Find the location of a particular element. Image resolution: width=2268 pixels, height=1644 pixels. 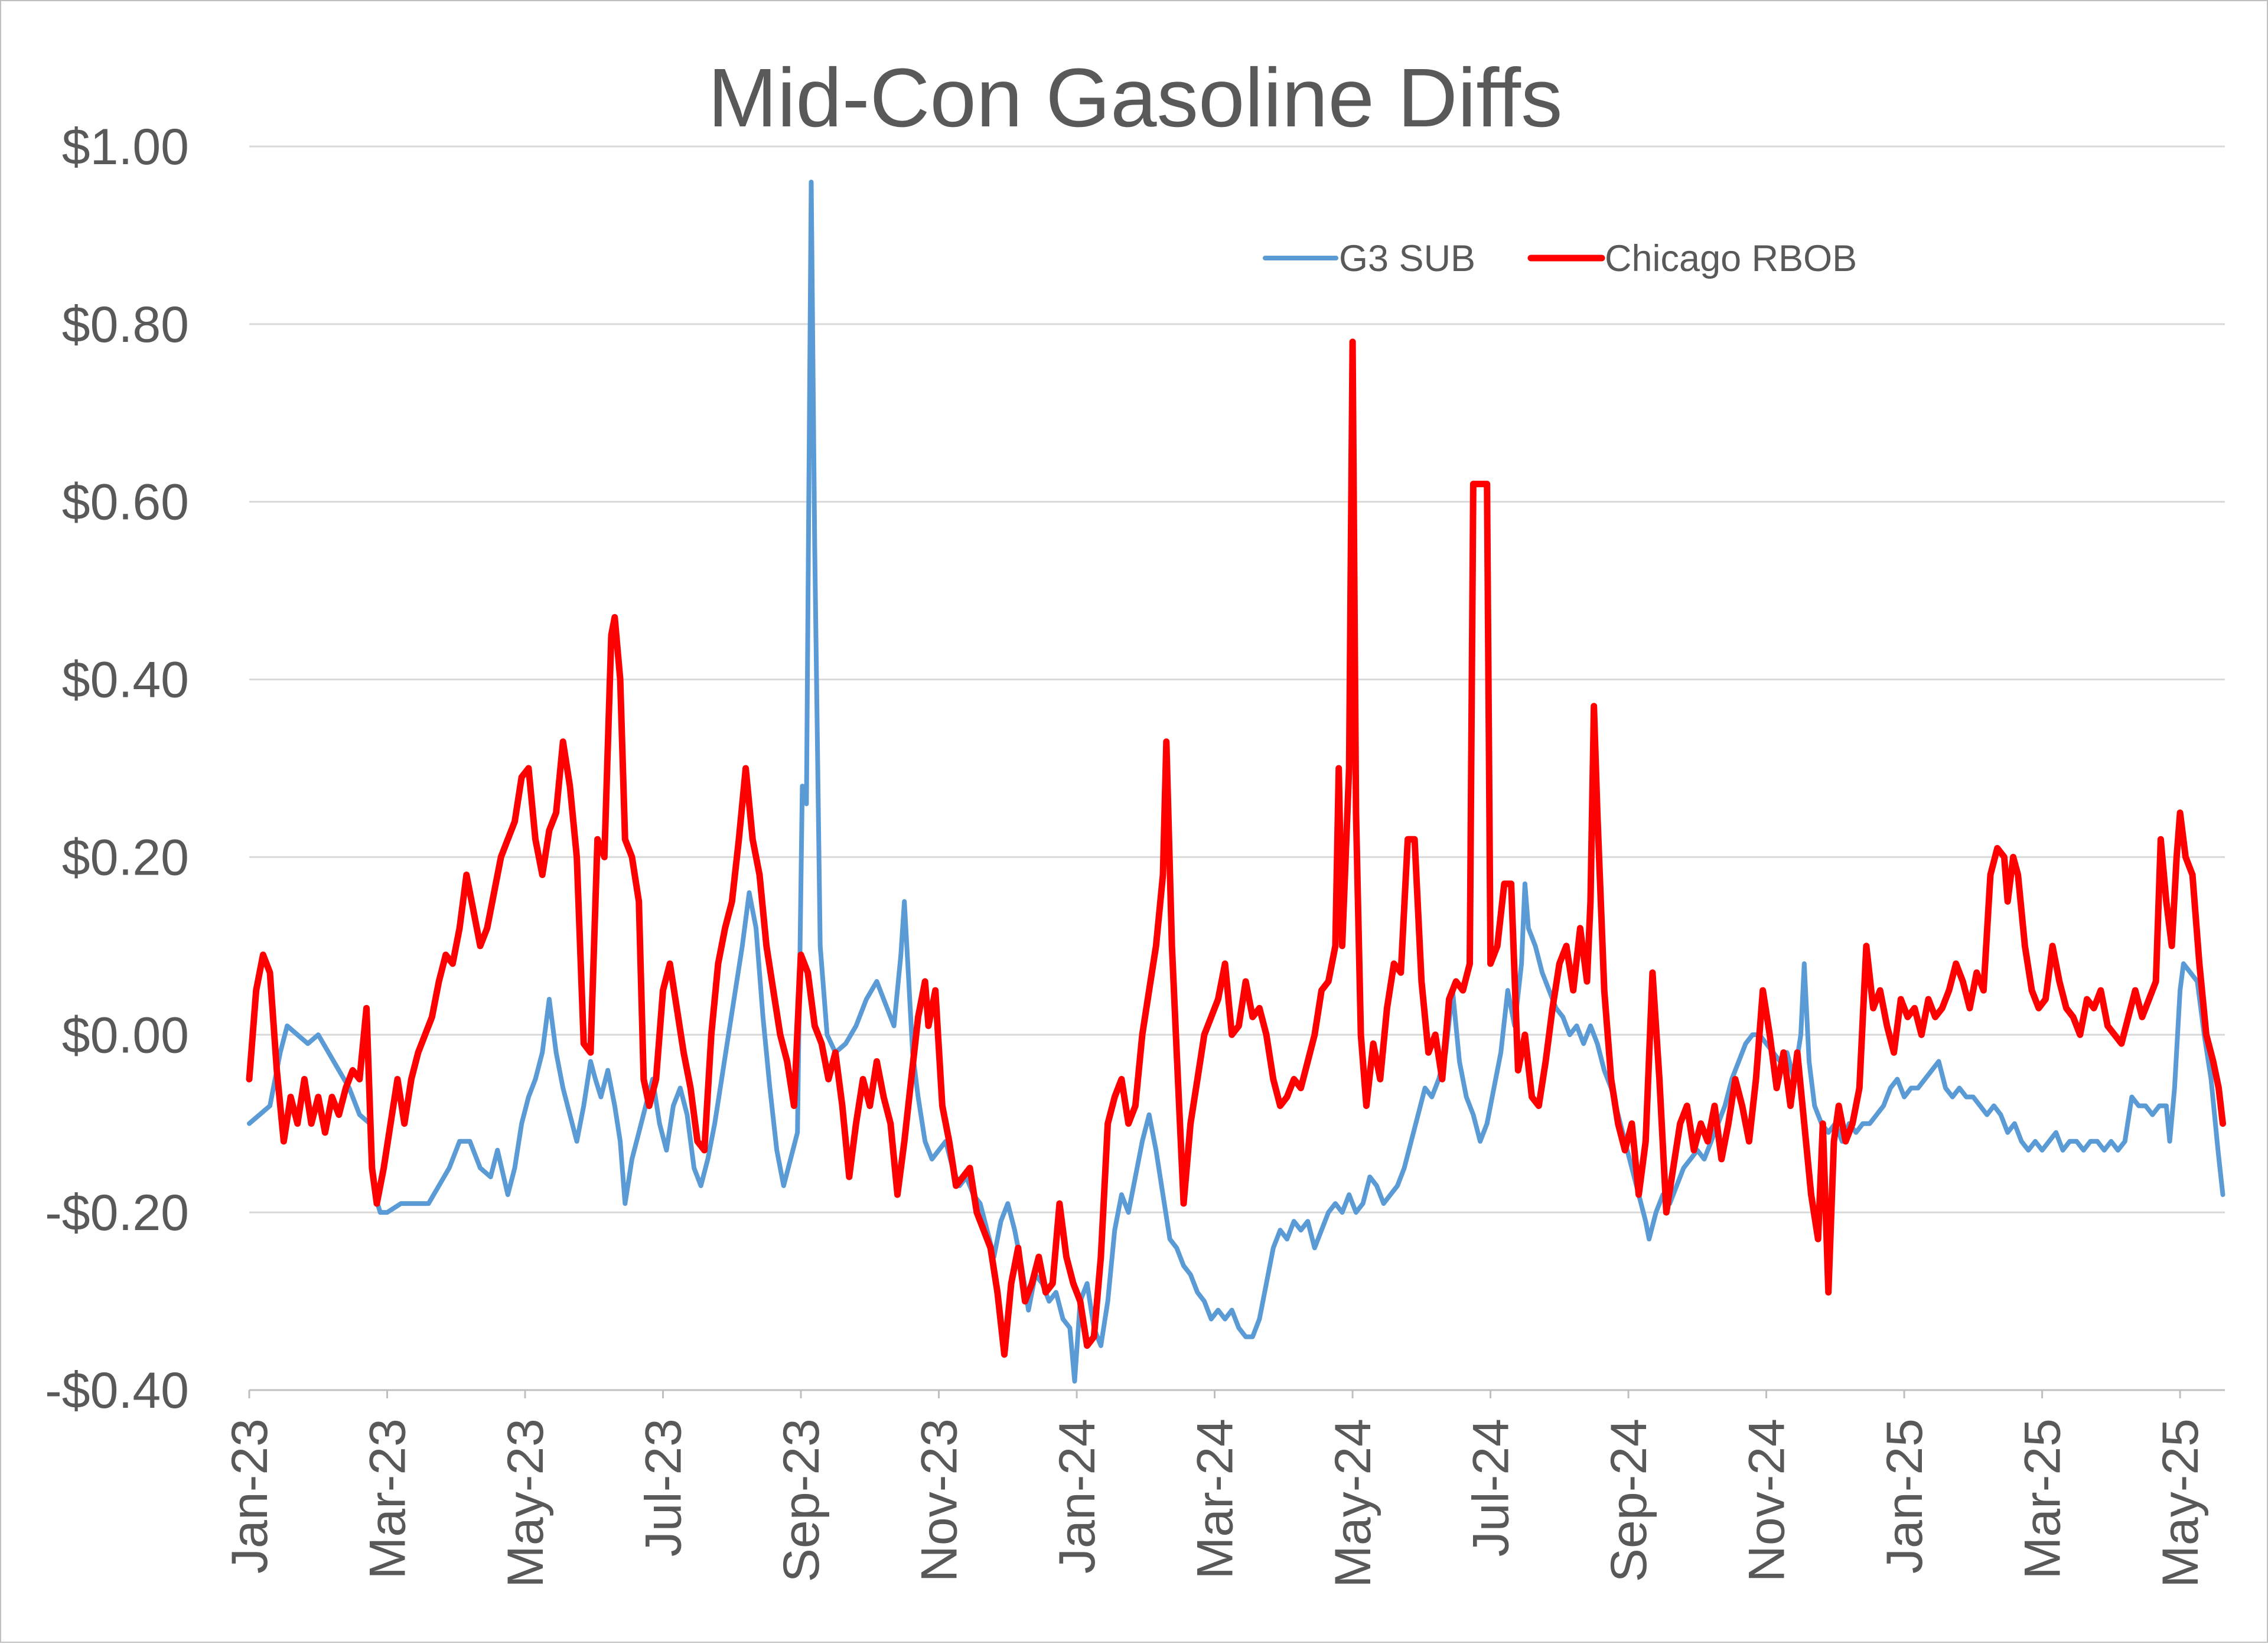

y-tick-label: -$0.20 is located at coordinates (117, 1213).